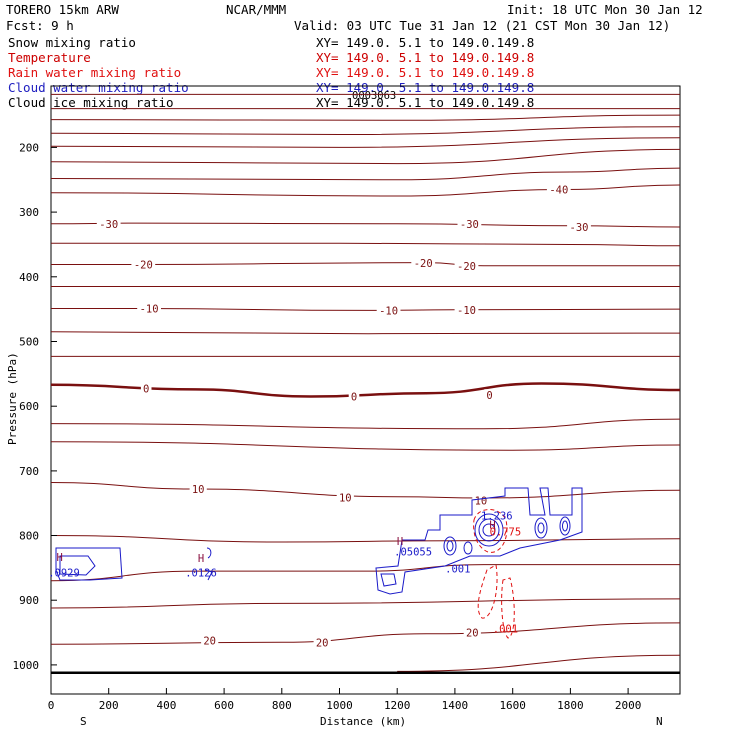  I want to click on isotherm-label-8: -10, so click(388, 311).